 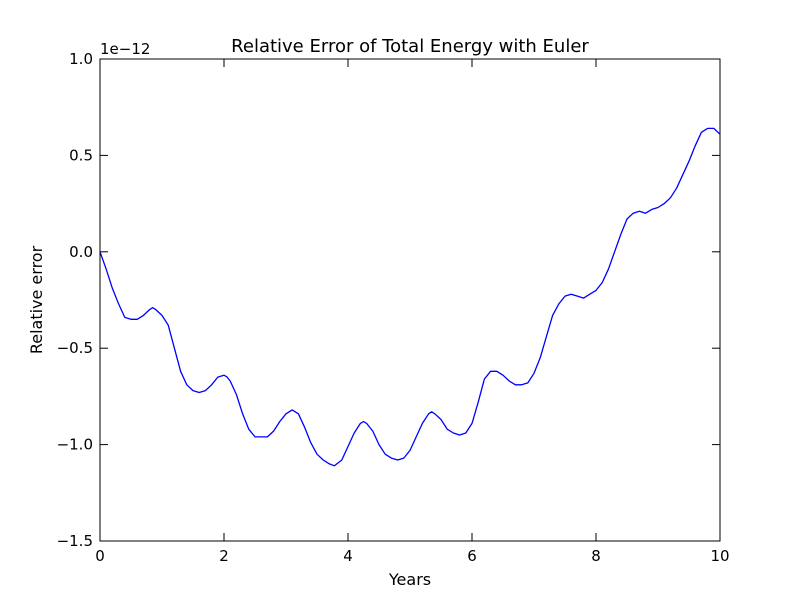 I want to click on x-tick-label: 6, so click(x=472, y=556).